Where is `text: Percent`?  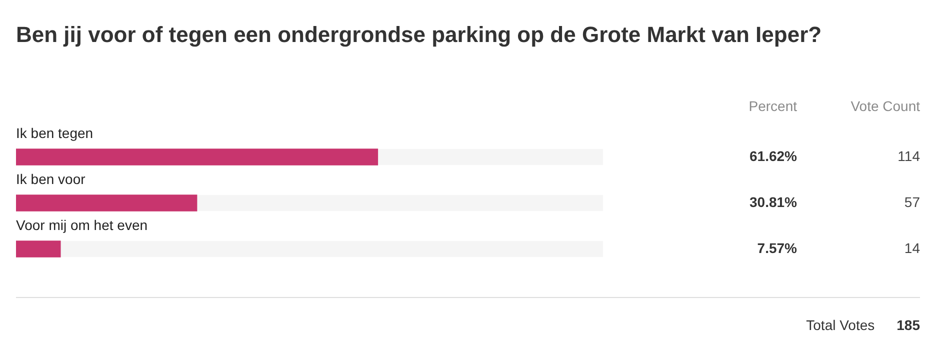
text: Percent is located at coordinates (773, 106).